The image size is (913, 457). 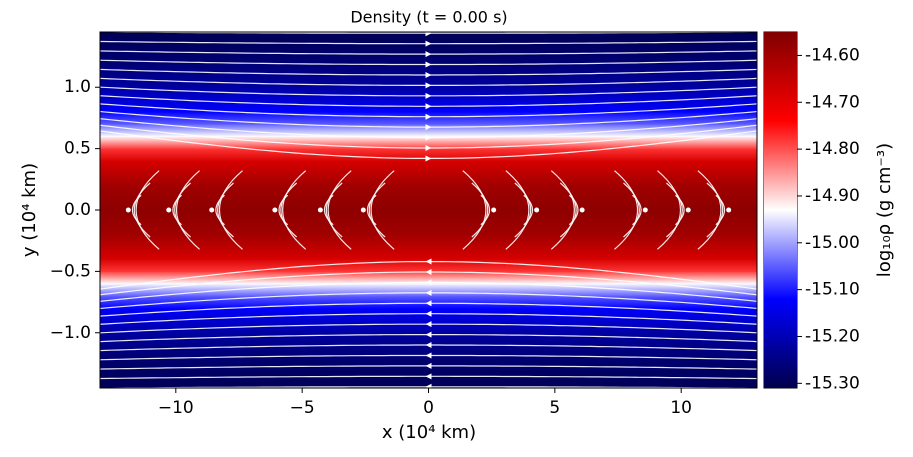 I want to click on y-tick-label: −0.5, so click(x=70, y=271).